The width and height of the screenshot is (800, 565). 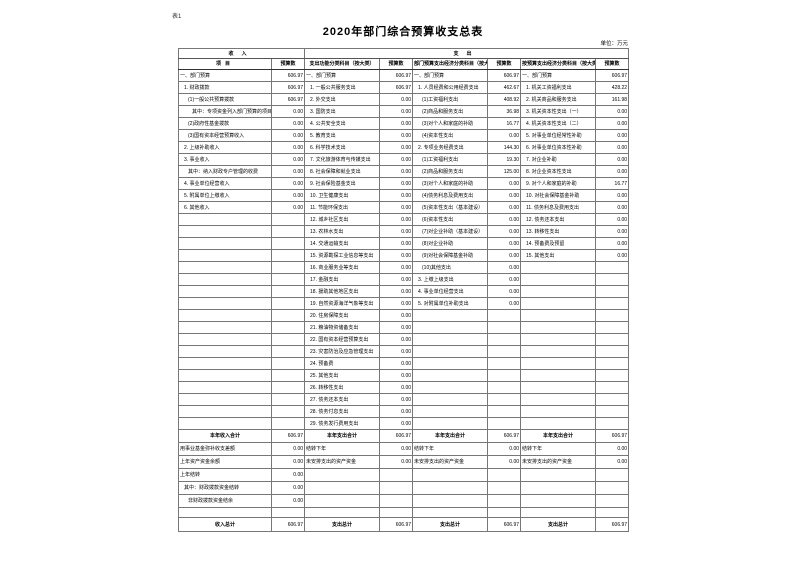 What do you see at coordinates (450, 512) in the screenshot?
I see `dept-summary-label` at bounding box center [450, 512].